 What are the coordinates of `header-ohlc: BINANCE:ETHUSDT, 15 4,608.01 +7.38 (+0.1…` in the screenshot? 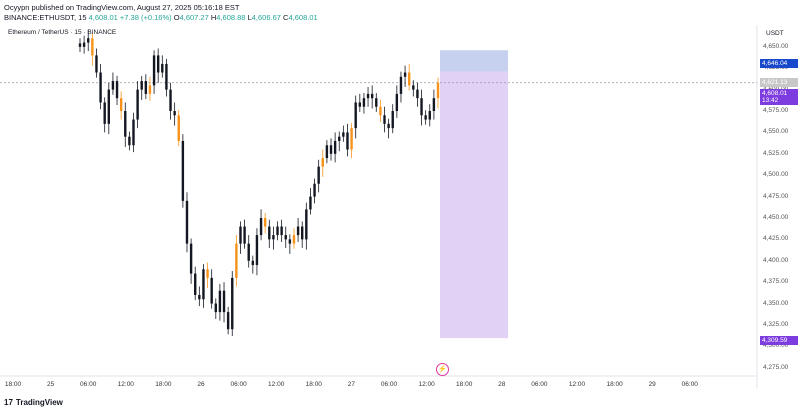 It's located at (161, 17).